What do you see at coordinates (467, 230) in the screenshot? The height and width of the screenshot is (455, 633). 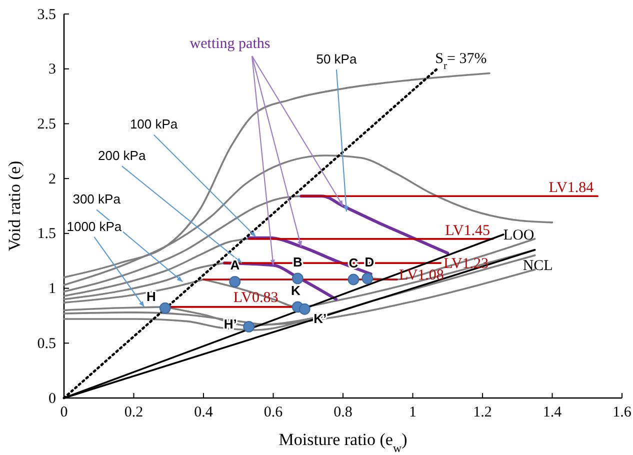 I see `annotation: LV1.45` at bounding box center [467, 230].